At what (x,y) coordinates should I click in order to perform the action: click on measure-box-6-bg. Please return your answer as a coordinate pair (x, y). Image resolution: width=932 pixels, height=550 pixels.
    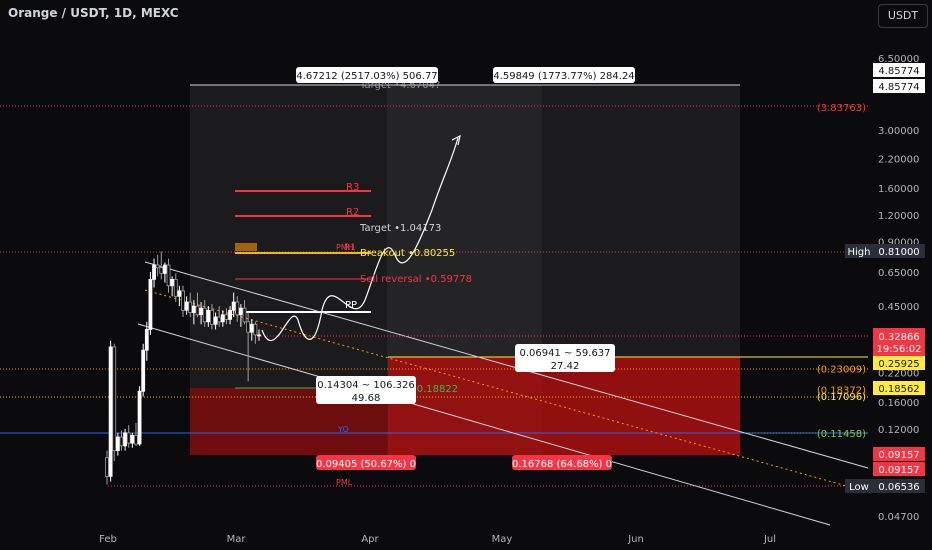
    Looking at the image, I should click on (562, 462).